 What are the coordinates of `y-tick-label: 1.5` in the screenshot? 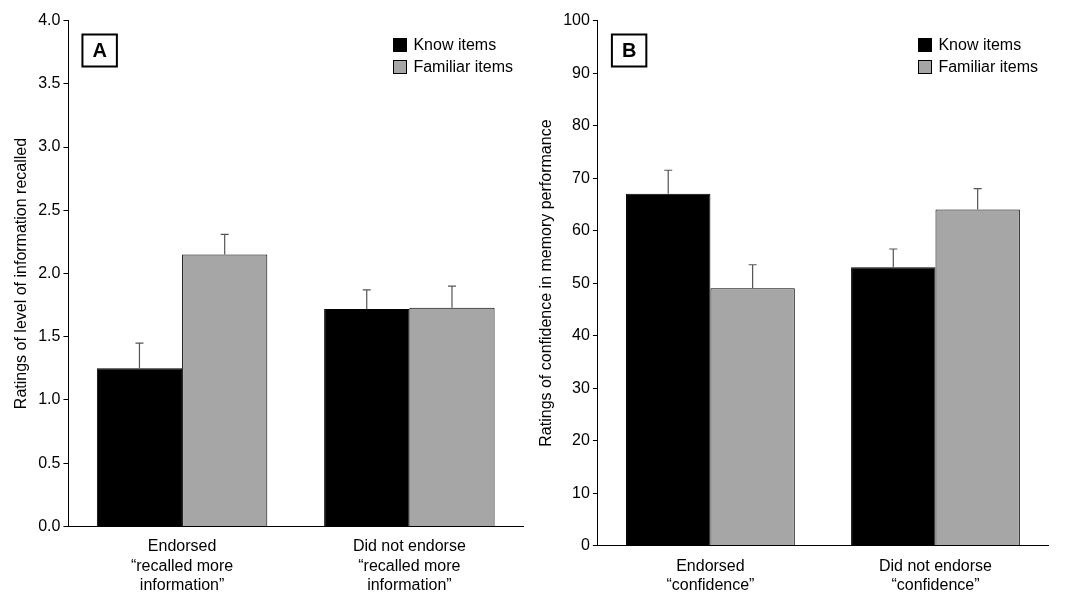 It's located at (49, 336).